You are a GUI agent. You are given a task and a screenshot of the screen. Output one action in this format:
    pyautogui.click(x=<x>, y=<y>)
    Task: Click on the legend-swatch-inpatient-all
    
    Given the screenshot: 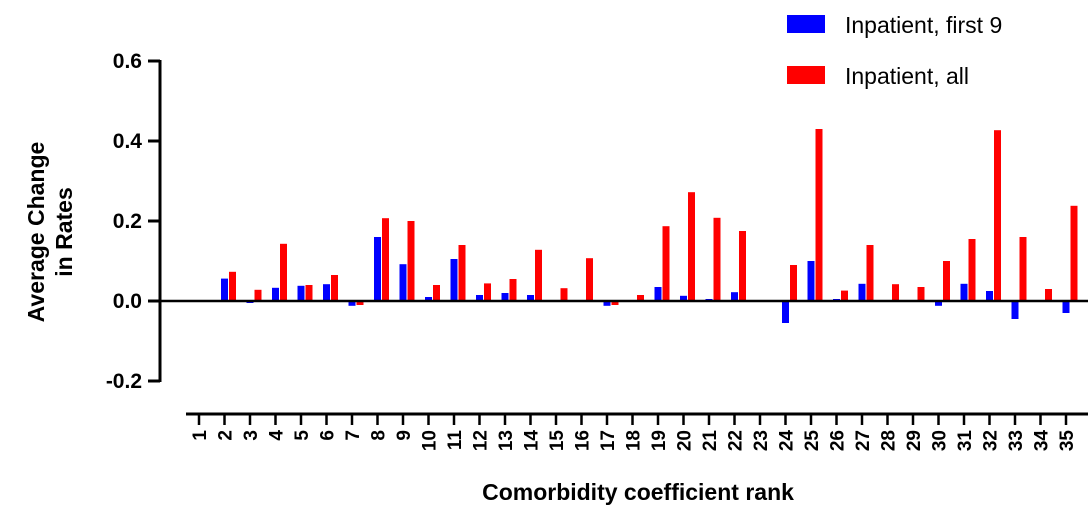 What is the action you would take?
    pyautogui.click(x=806, y=75)
    